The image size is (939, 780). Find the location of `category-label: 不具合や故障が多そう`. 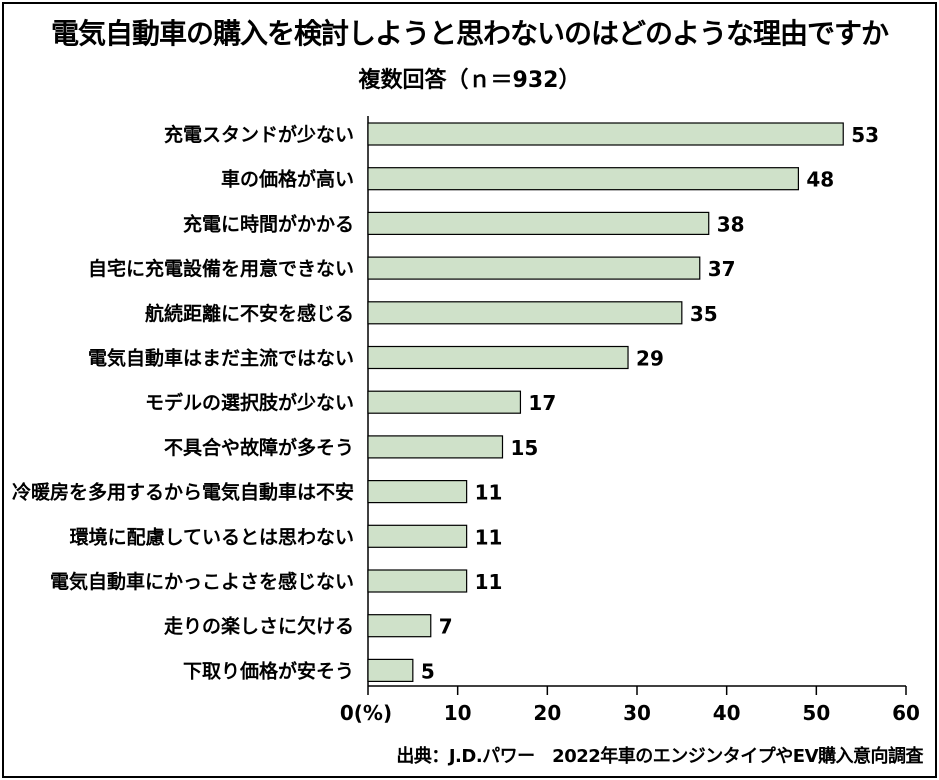

category-label: 不具合や故障が多そう is located at coordinates (259, 447).